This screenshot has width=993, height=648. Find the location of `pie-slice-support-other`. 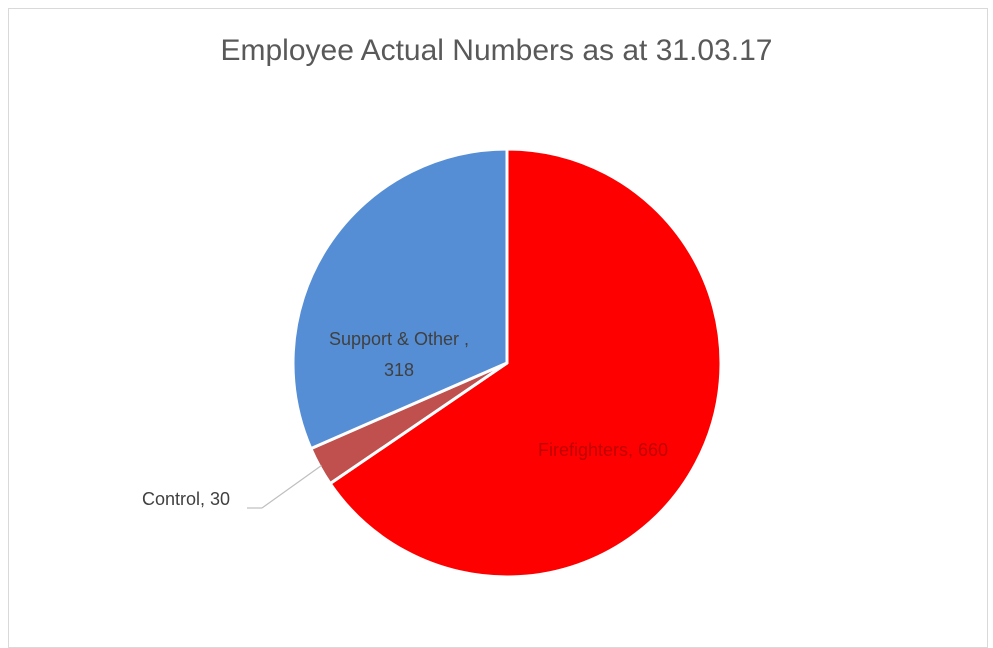

pie-slice-support-other is located at coordinates (400, 299).